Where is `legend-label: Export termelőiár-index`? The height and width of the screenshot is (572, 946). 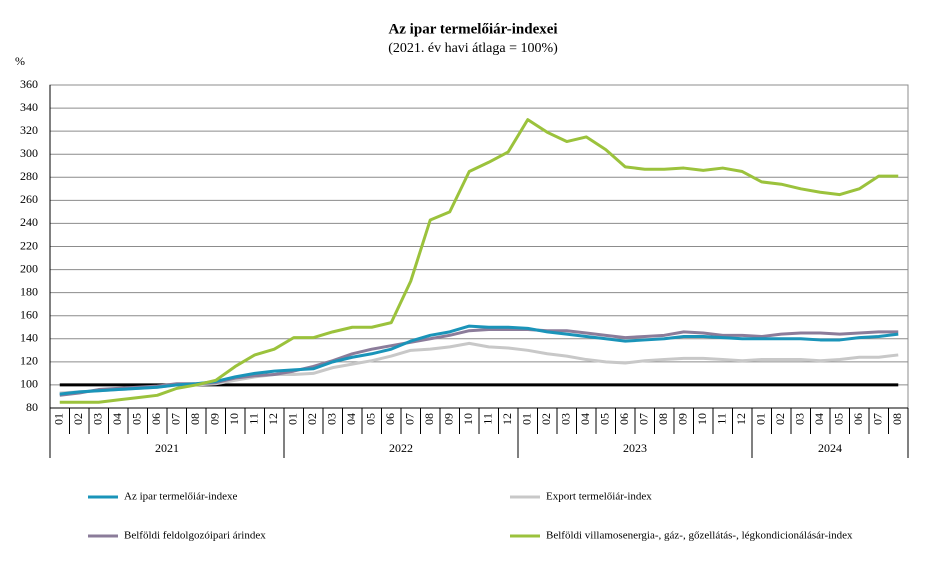
legend-label: Export termelőiár-index is located at coordinates (599, 497).